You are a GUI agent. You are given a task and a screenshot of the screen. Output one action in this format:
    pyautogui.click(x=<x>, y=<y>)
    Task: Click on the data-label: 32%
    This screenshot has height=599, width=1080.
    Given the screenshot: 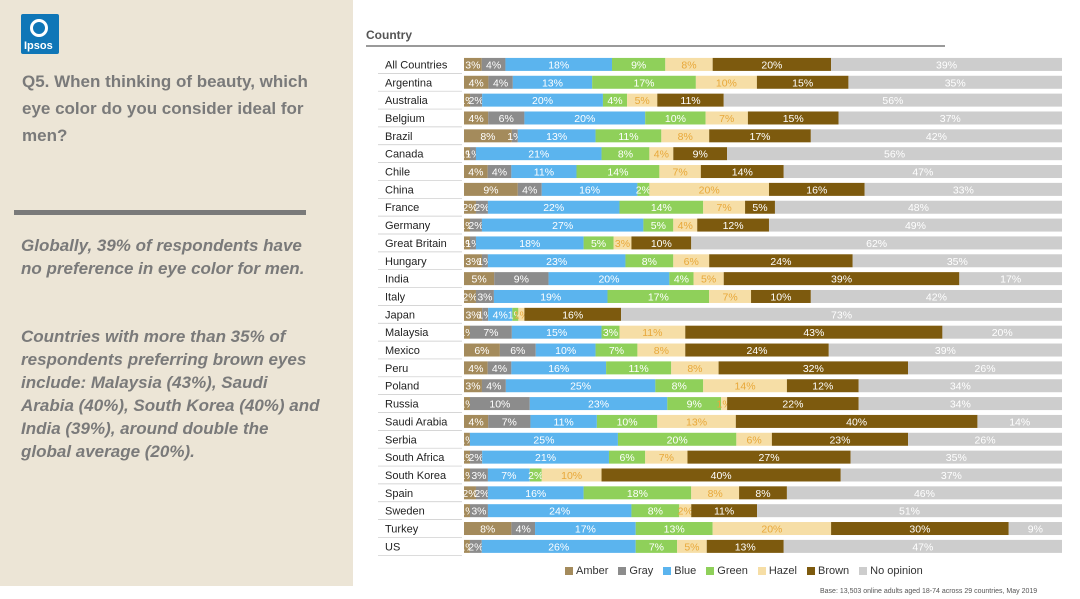 What is the action you would take?
    pyautogui.click(x=813, y=369)
    